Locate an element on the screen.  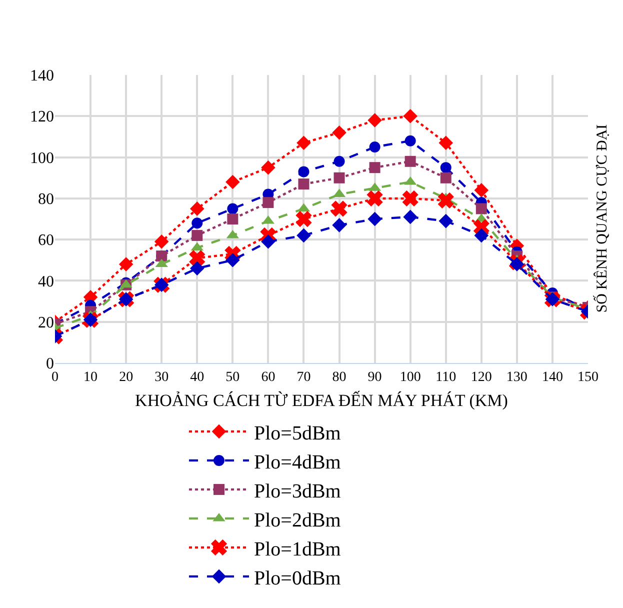
x-tick-label: 40 is located at coordinates (197, 377).